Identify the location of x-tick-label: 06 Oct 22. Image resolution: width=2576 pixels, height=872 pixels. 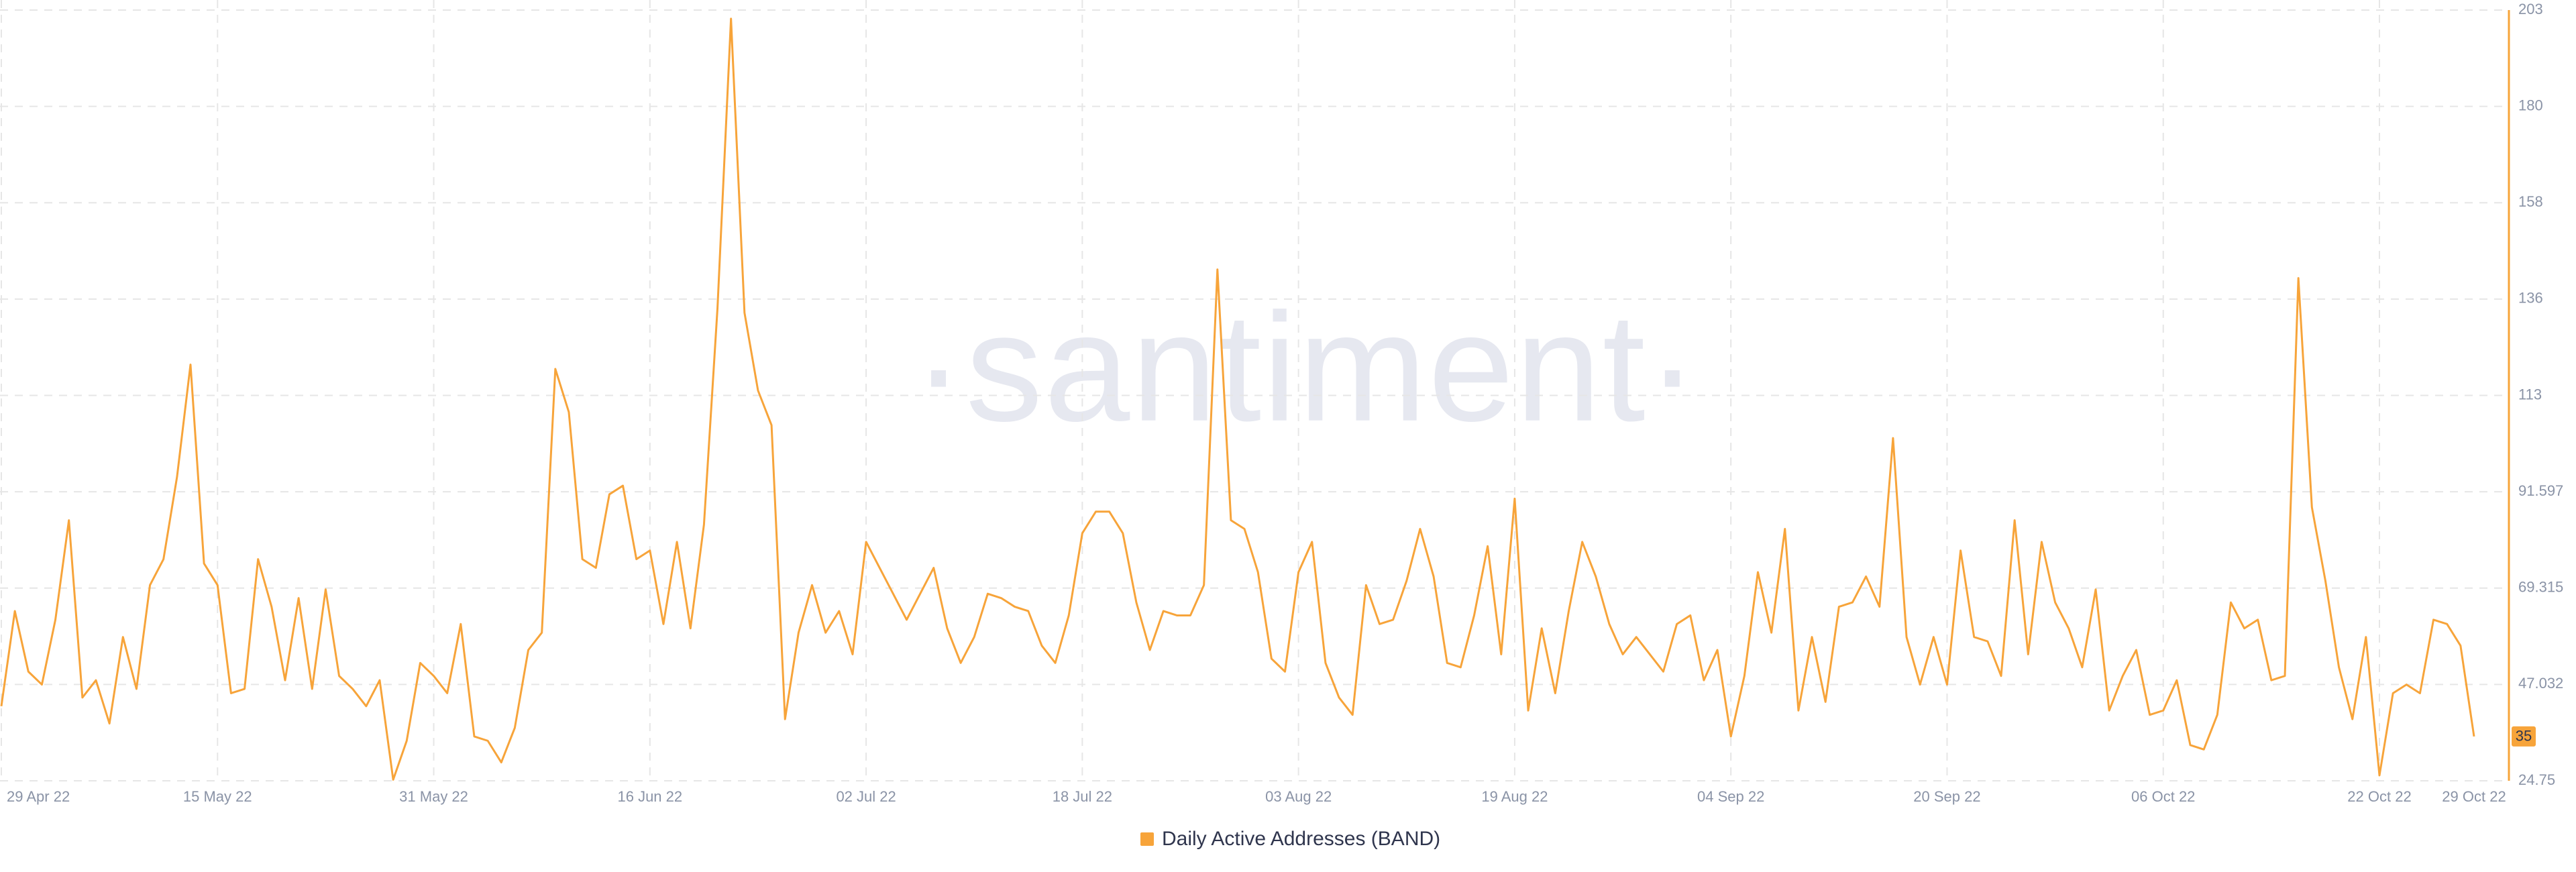
(2163, 797).